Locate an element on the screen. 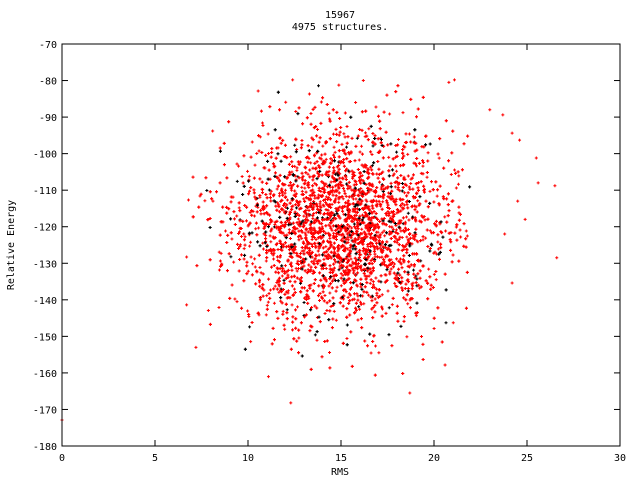  chart-title: 15967 is located at coordinates (340, 15).